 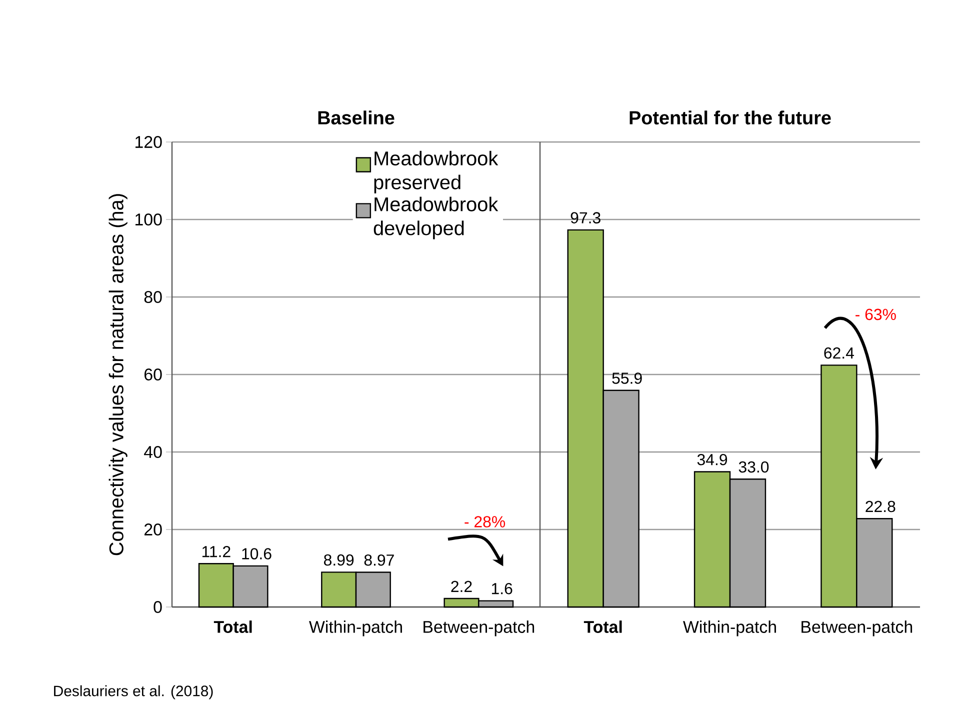 What do you see at coordinates (149, 219) in the screenshot?
I see `y-tick-label: 100` at bounding box center [149, 219].